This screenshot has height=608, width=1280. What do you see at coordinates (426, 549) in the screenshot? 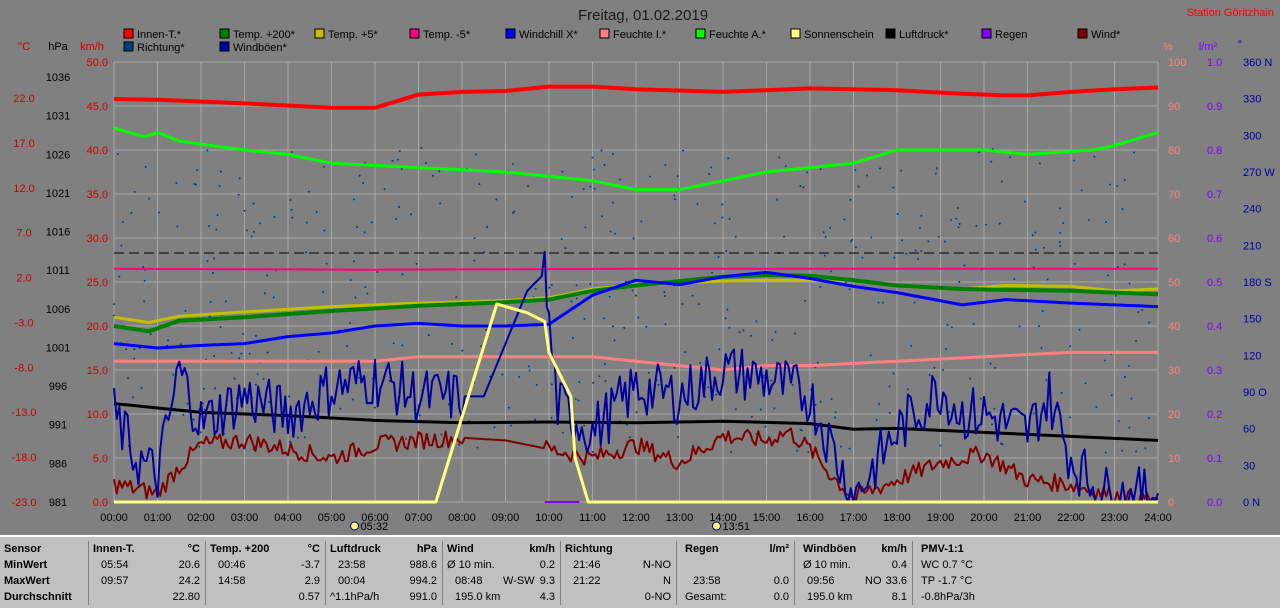
I see `stats-unit: hPa` at bounding box center [426, 549].